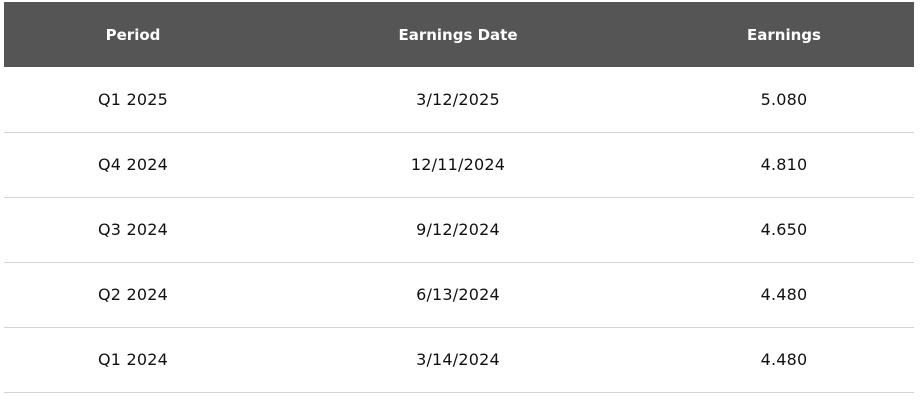 The image size is (922, 402). I want to click on cell-earnings: 5.080, so click(784, 99).